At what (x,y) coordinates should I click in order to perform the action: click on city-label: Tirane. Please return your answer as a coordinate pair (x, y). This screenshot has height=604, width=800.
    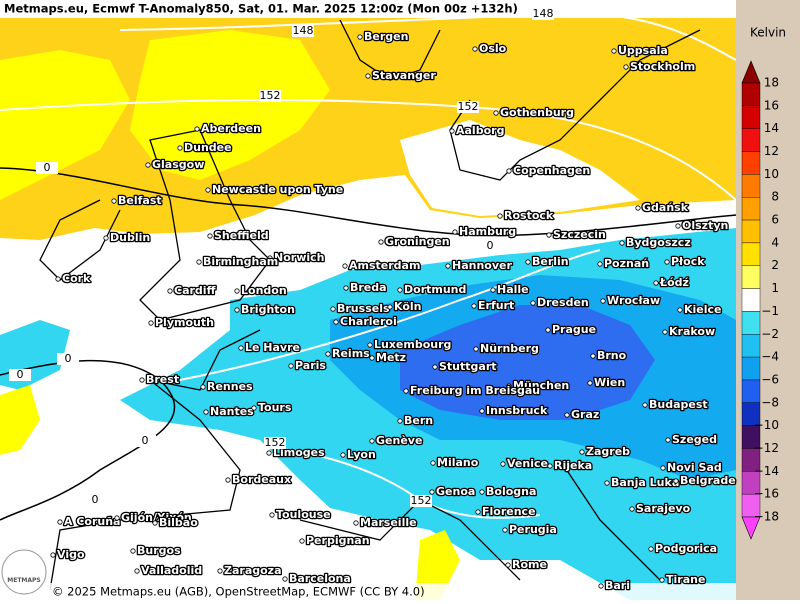
    Looking at the image, I should click on (685, 579).